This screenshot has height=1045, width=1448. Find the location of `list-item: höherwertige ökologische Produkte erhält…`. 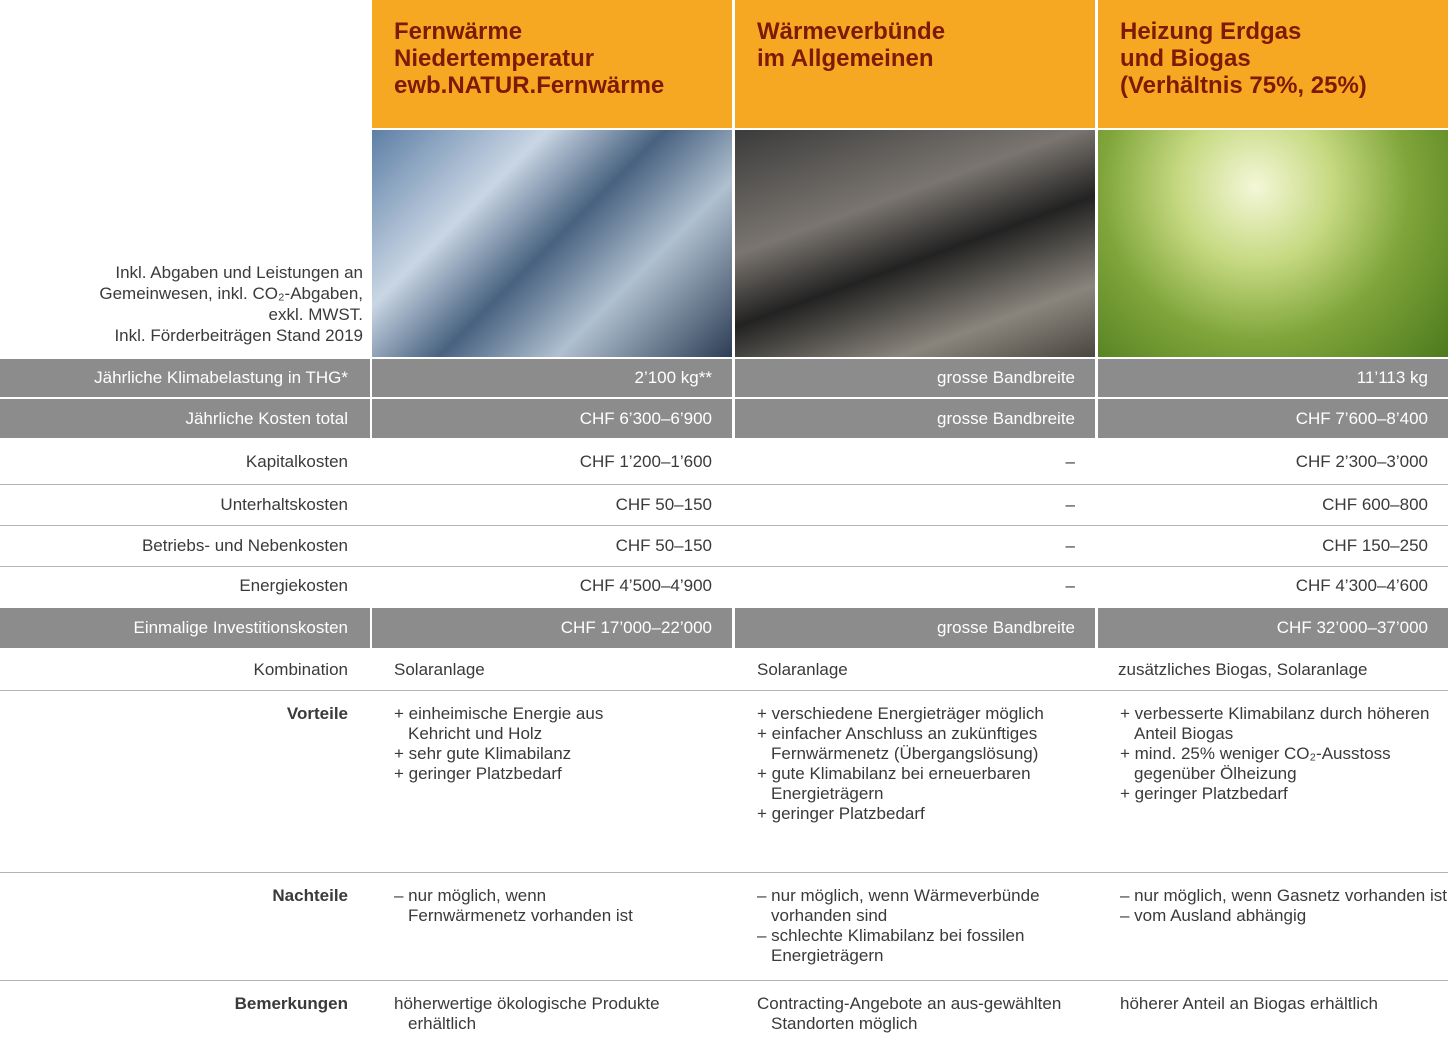

list-item: höherwertige ökologische Produkte erhält… is located at coordinates (527, 1013).